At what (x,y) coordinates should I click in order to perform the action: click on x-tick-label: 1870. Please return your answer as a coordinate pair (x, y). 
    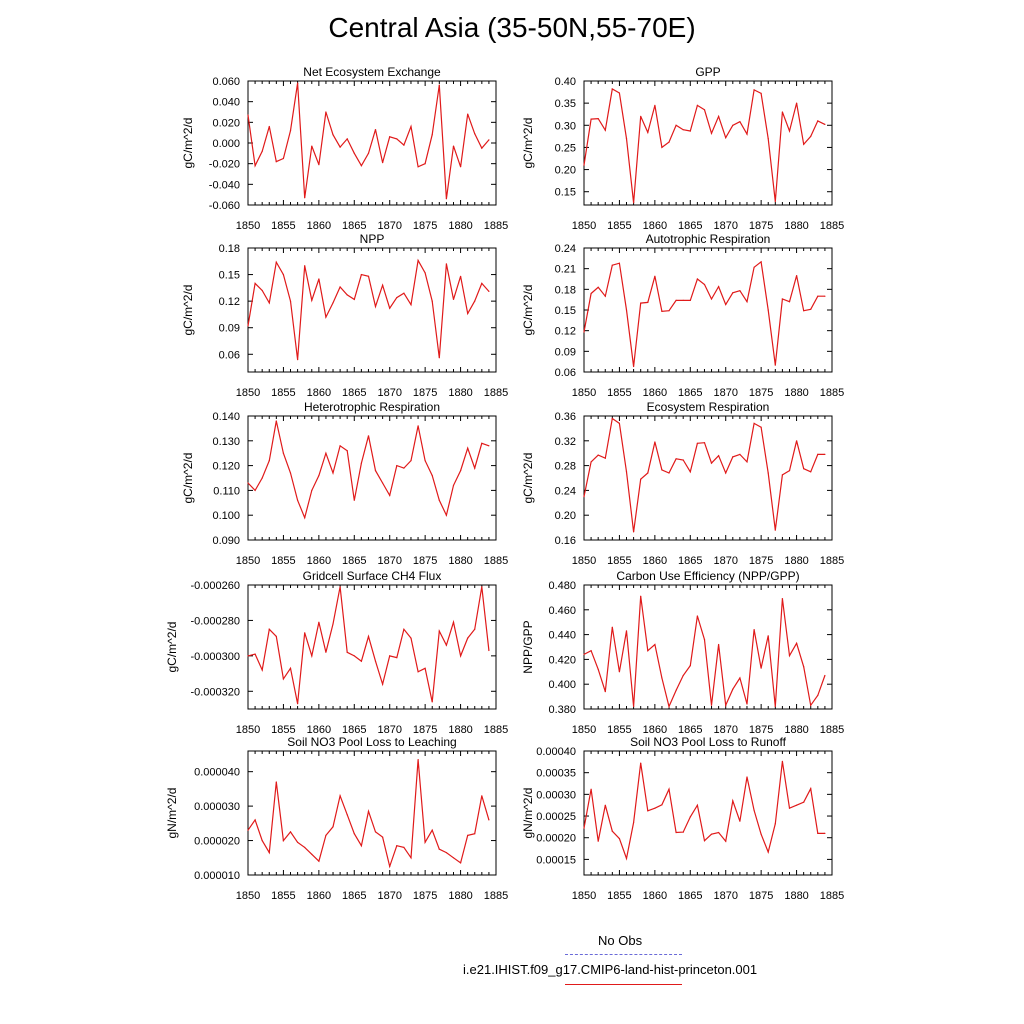
    Looking at the image, I should click on (389, 730).